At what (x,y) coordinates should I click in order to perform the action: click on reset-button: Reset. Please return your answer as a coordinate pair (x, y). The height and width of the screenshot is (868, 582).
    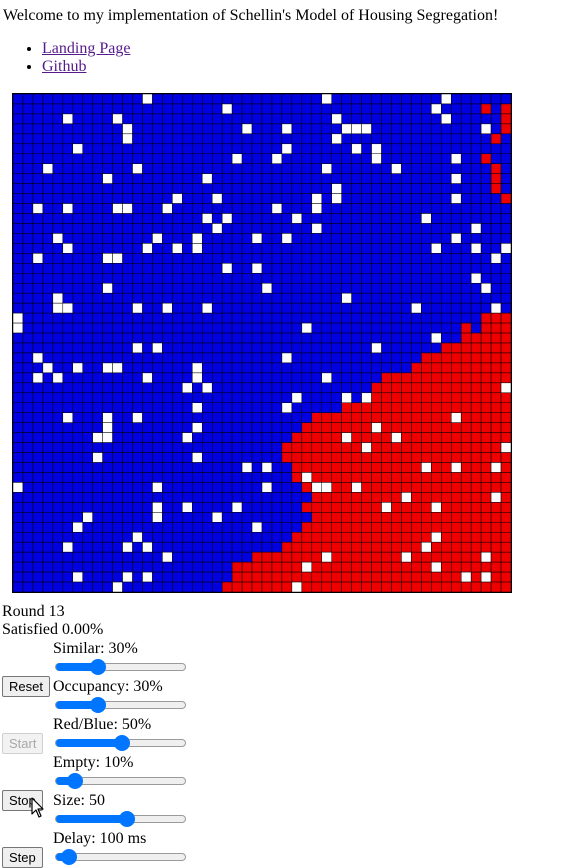
    Looking at the image, I should click on (26, 686).